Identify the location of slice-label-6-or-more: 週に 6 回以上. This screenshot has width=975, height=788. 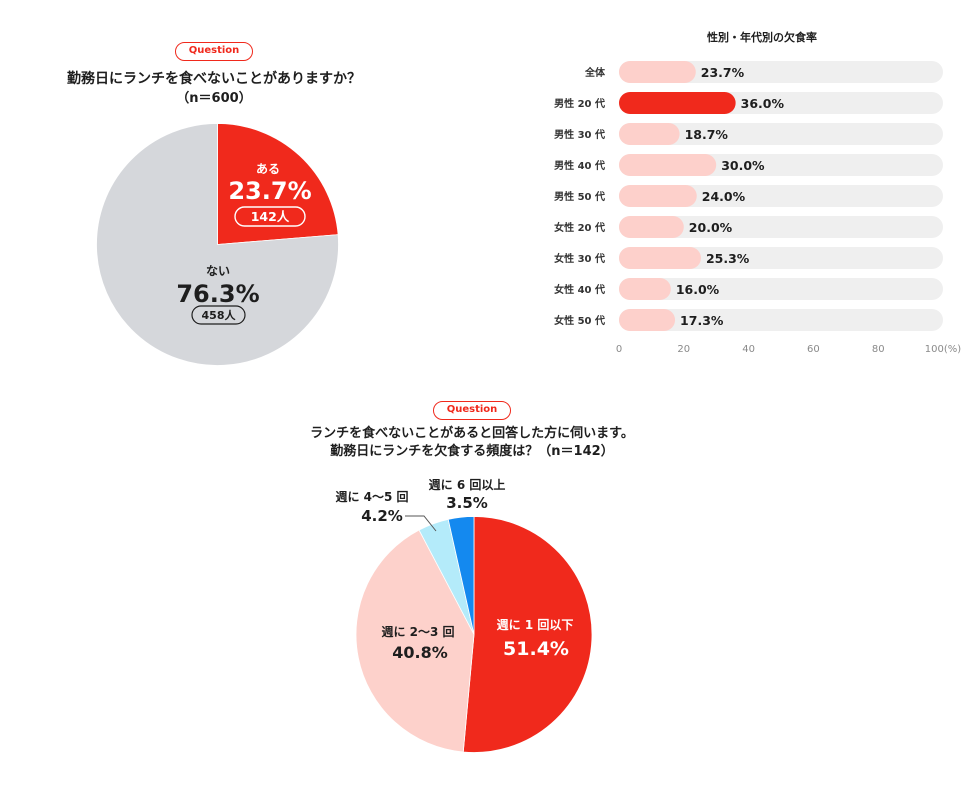
(467, 484).